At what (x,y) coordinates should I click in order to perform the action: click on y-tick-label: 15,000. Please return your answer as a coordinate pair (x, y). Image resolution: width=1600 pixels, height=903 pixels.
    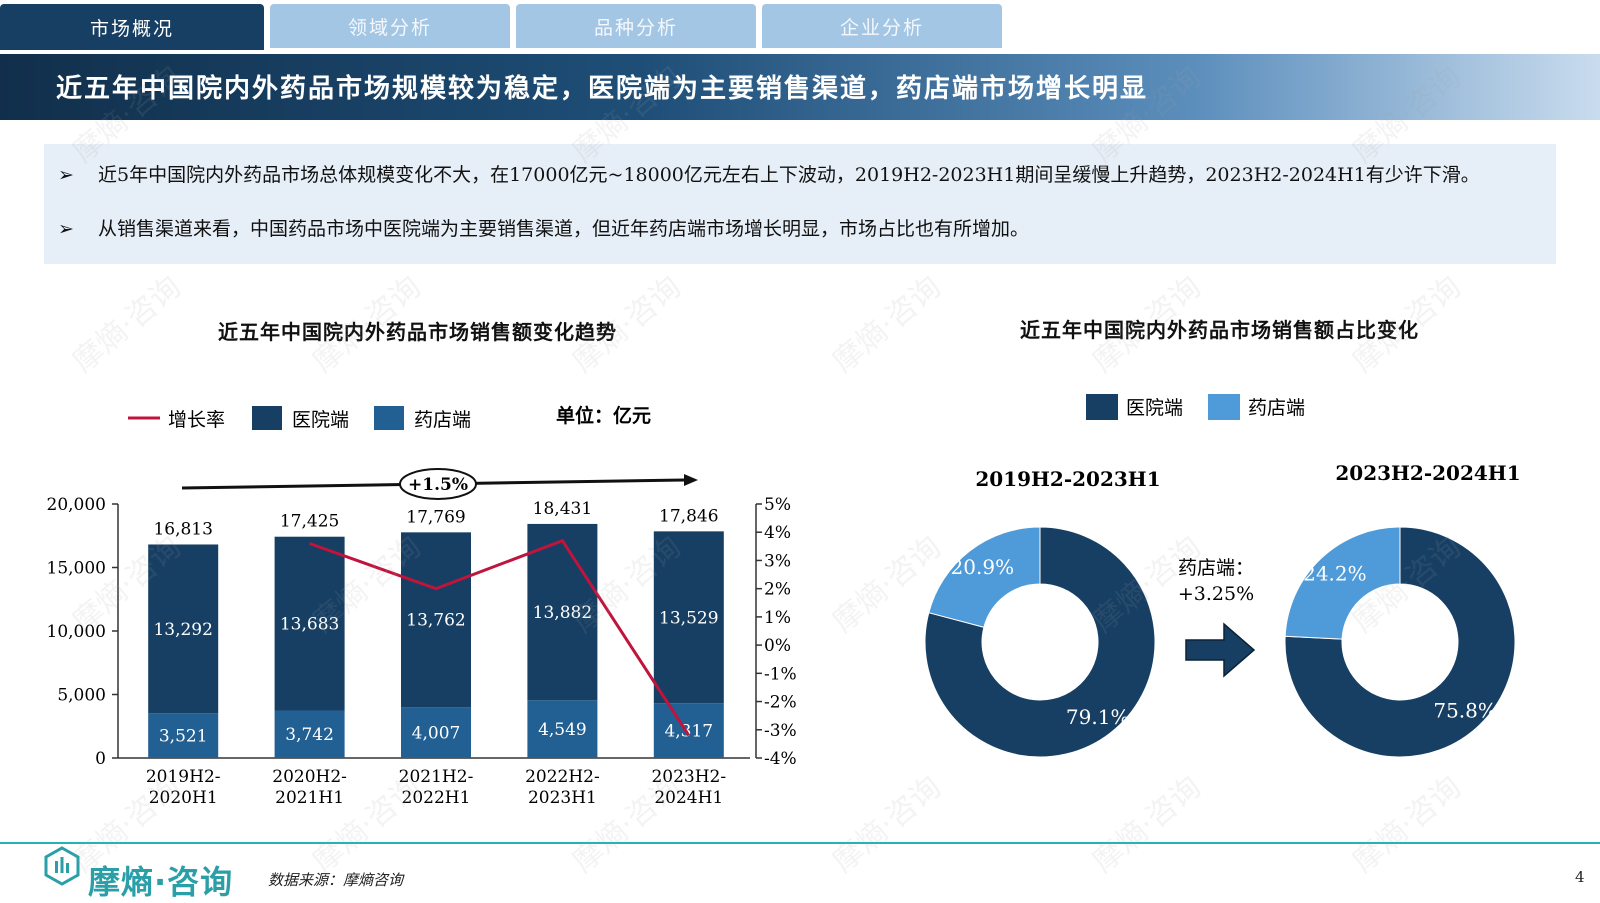
    Looking at the image, I should click on (76, 569).